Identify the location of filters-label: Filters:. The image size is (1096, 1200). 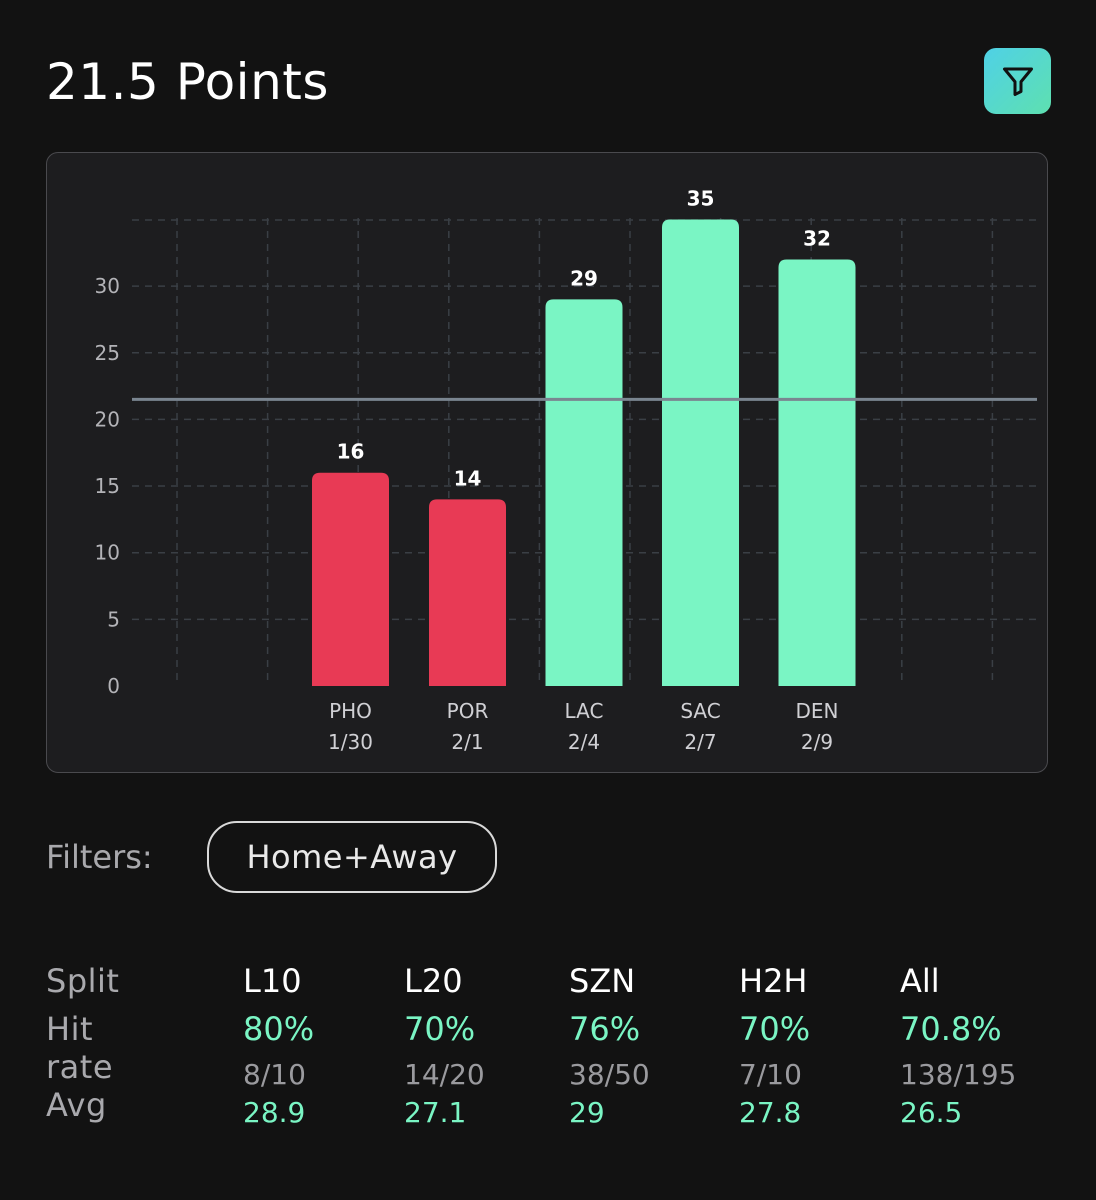
(99, 857).